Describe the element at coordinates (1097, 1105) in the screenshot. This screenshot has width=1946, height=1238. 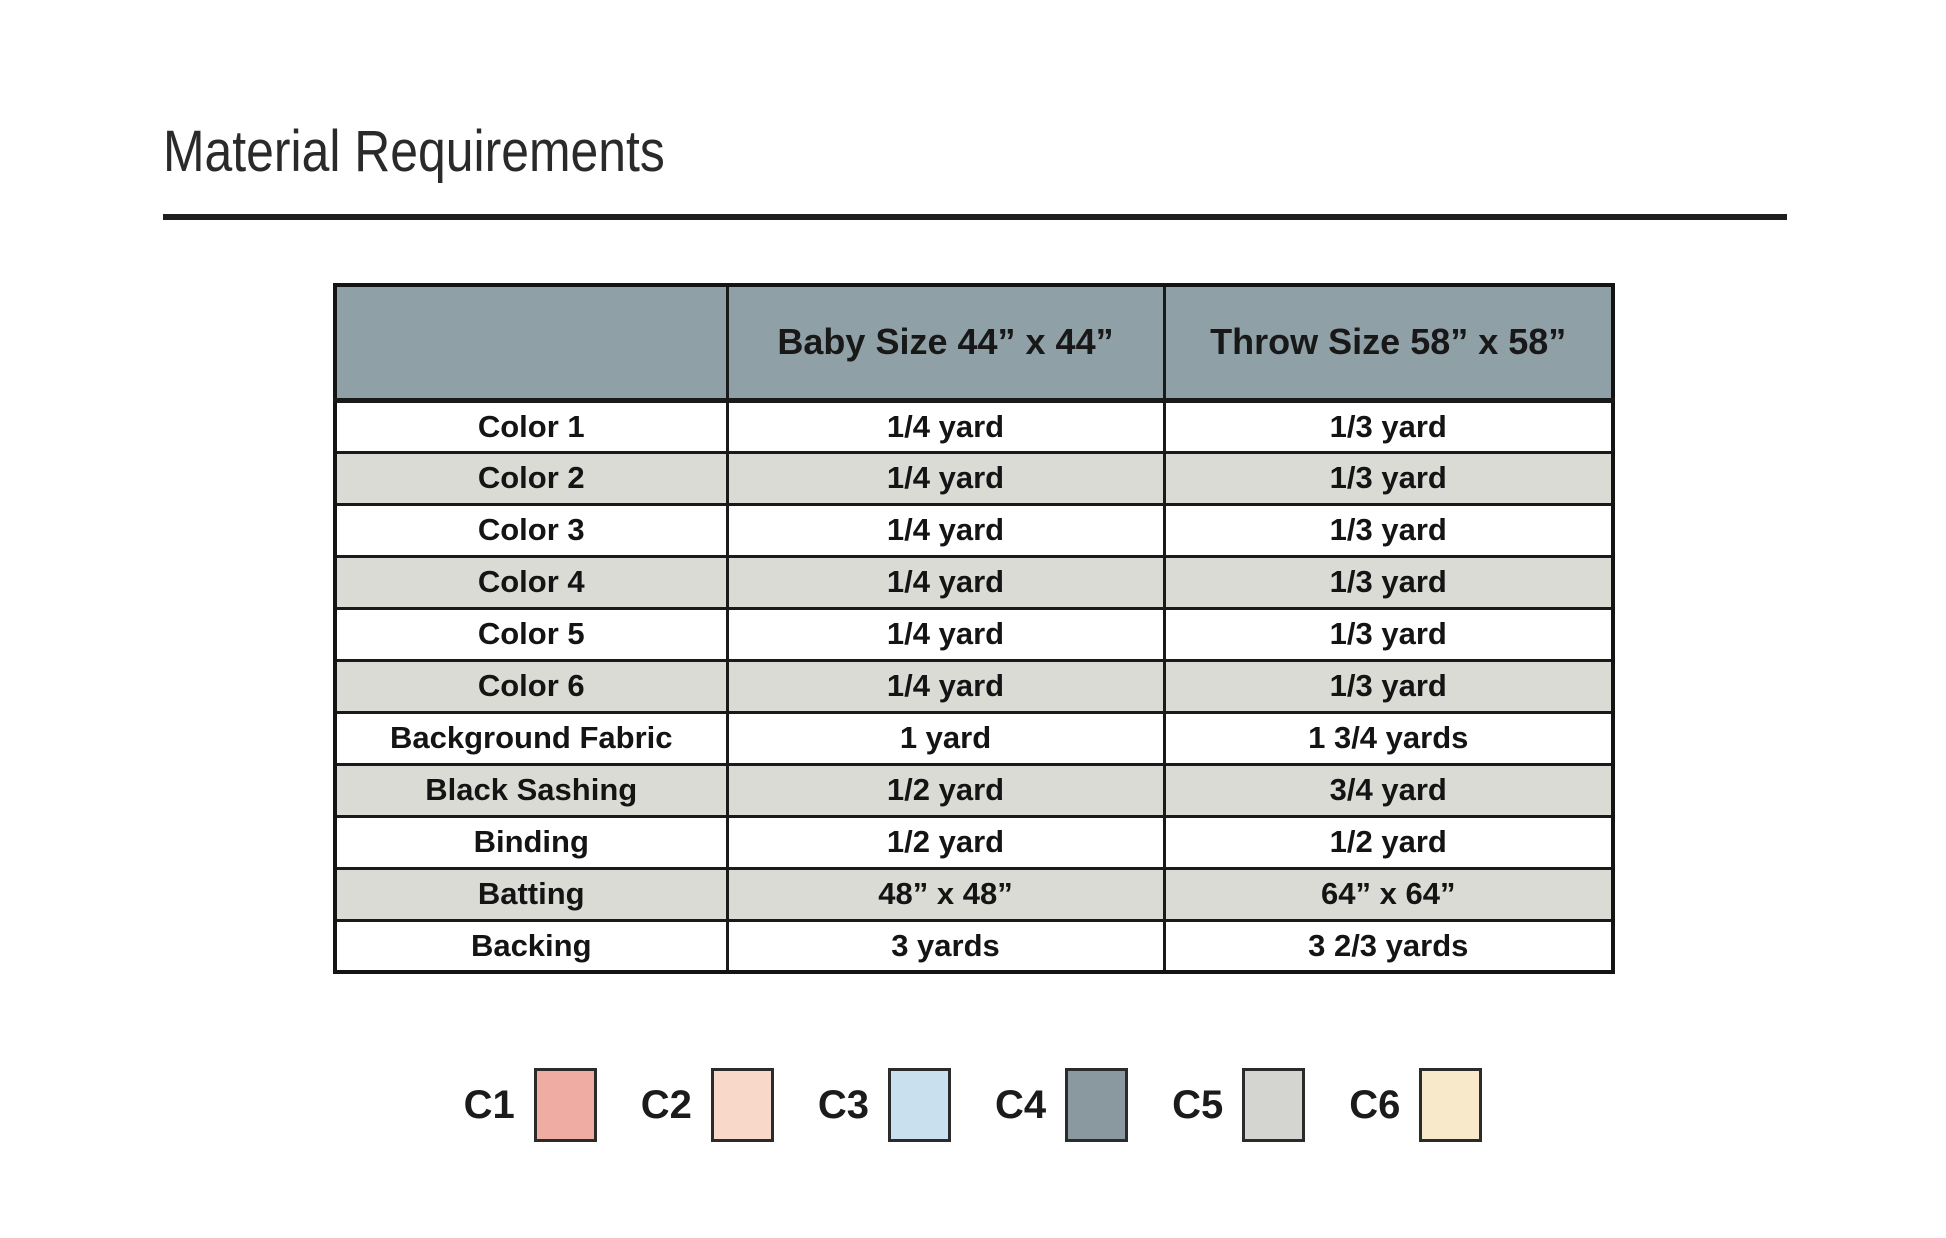
I see `color-swatch-c4` at that location.